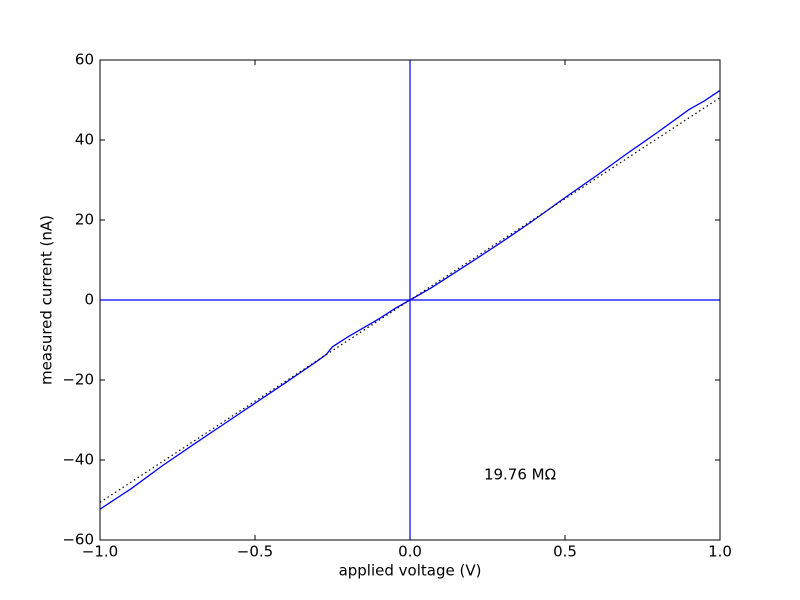 This screenshot has height=600, width=800. Describe the element at coordinates (410, 571) in the screenshot. I see `x-axis-label: applied voltage (V)` at that location.